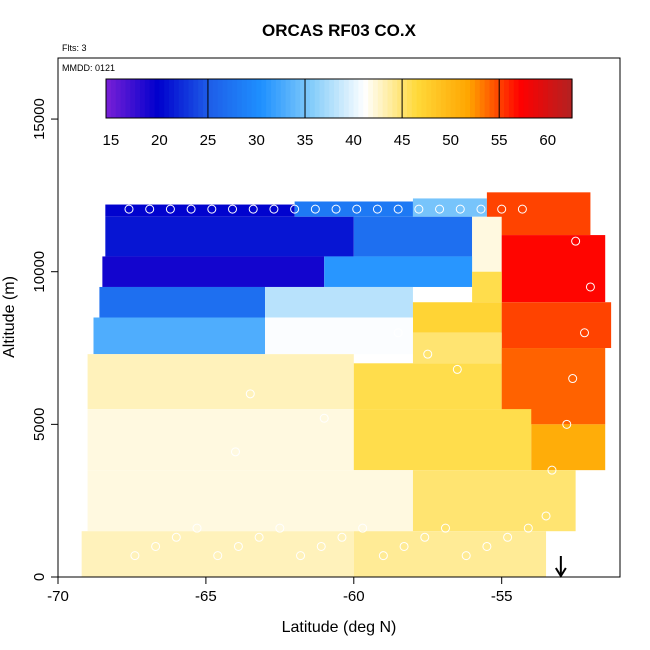 Image resolution: width=650 pixels, height=650 pixels. Describe the element at coordinates (39, 272) in the screenshot. I see `y-tick-label: 10000` at that location.